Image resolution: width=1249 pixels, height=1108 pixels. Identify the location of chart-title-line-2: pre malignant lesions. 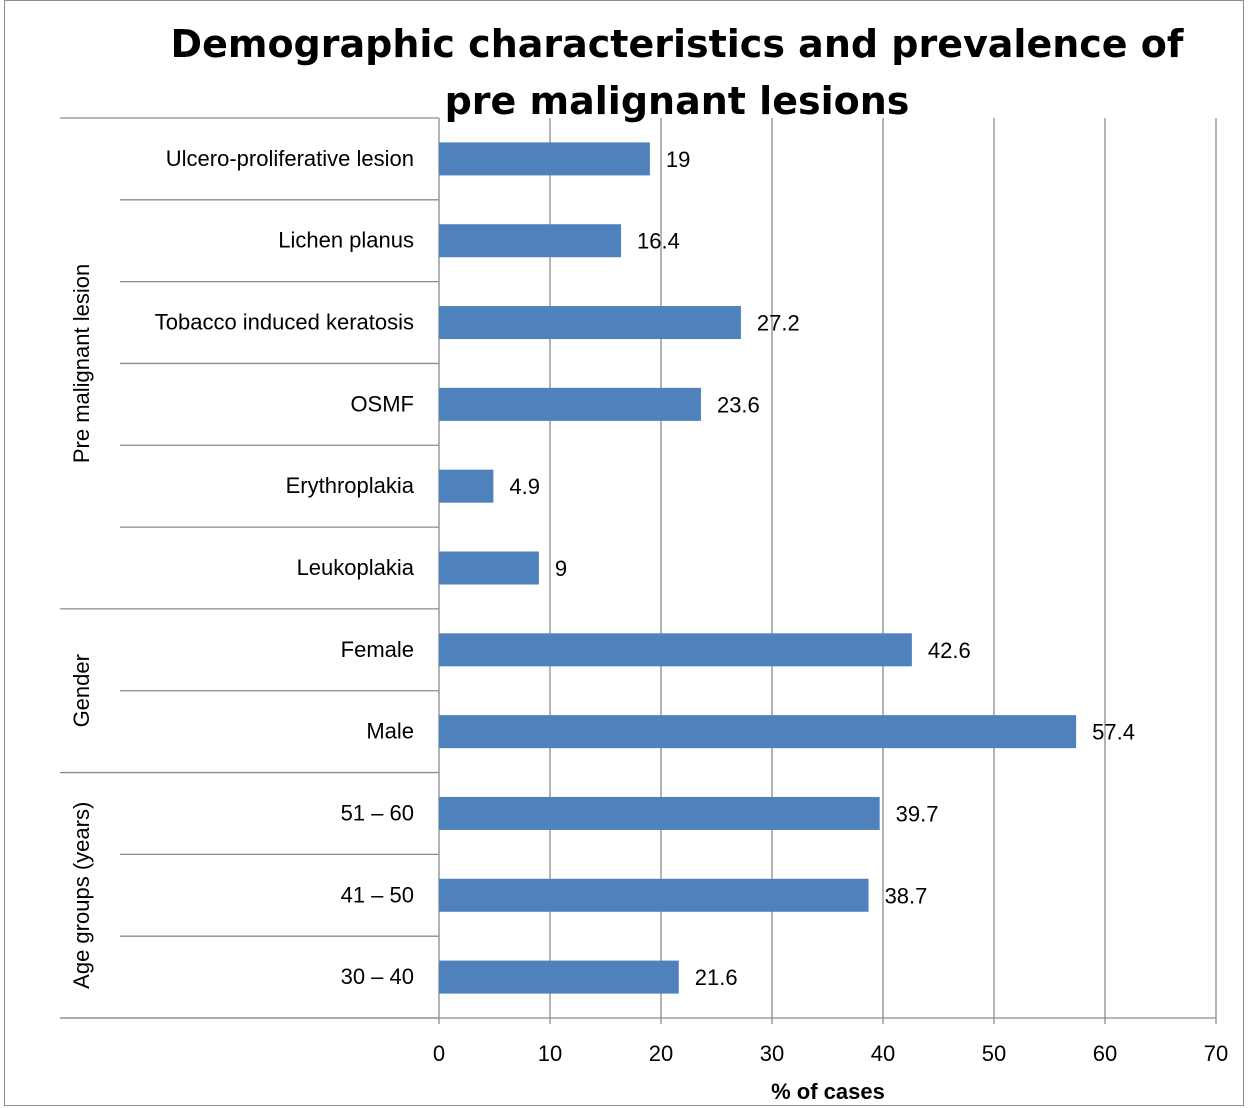
(677, 101).